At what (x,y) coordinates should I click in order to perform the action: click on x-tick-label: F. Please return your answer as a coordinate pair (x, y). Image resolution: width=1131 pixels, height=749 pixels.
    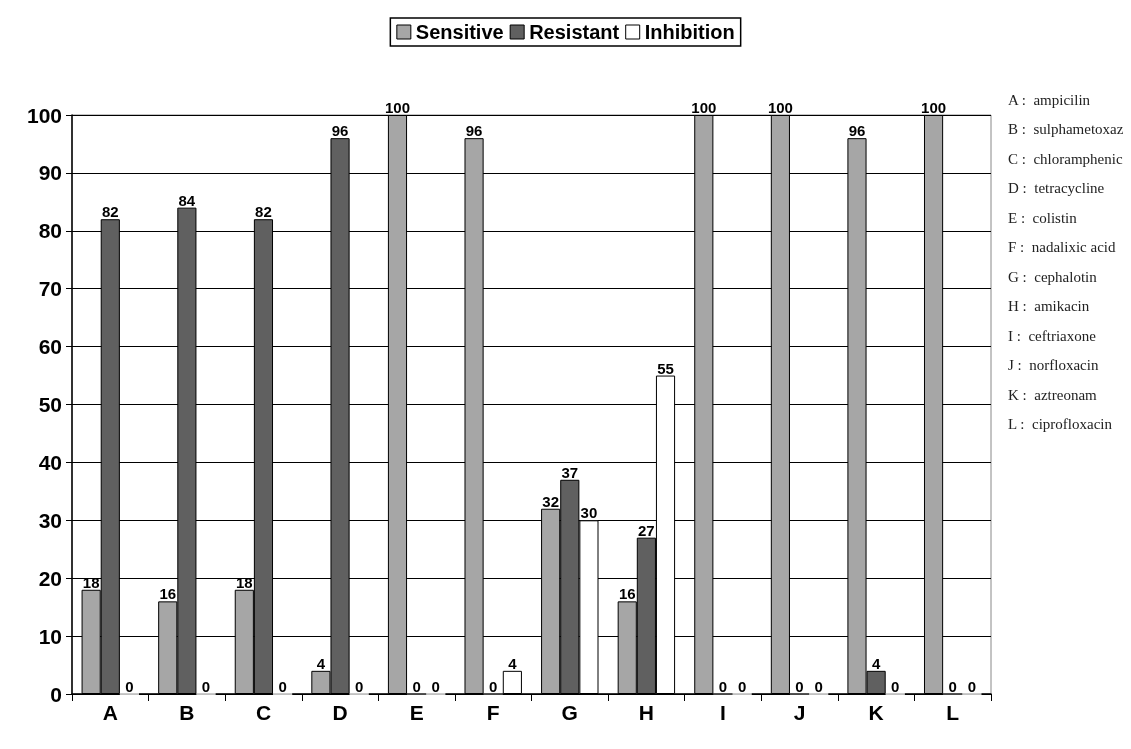
    Looking at the image, I should click on (493, 712).